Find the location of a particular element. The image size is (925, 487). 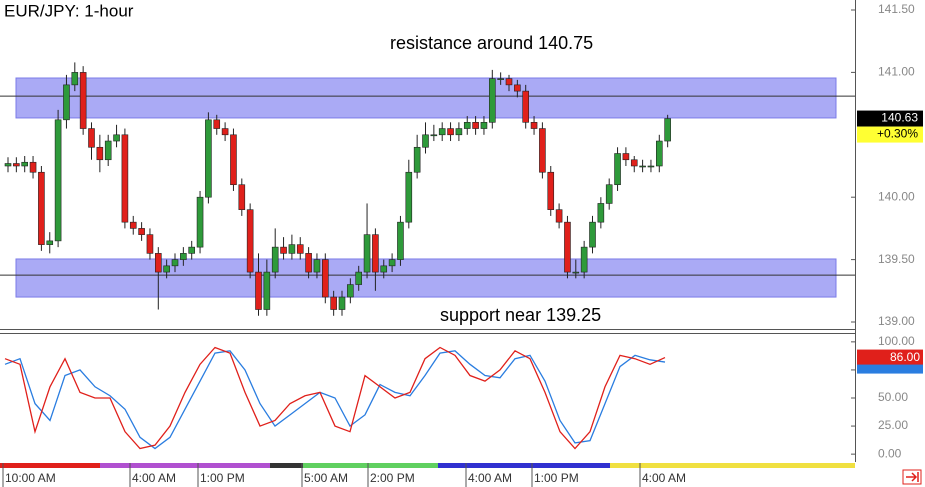

y-tick-label: 25.00 is located at coordinates (893, 425).